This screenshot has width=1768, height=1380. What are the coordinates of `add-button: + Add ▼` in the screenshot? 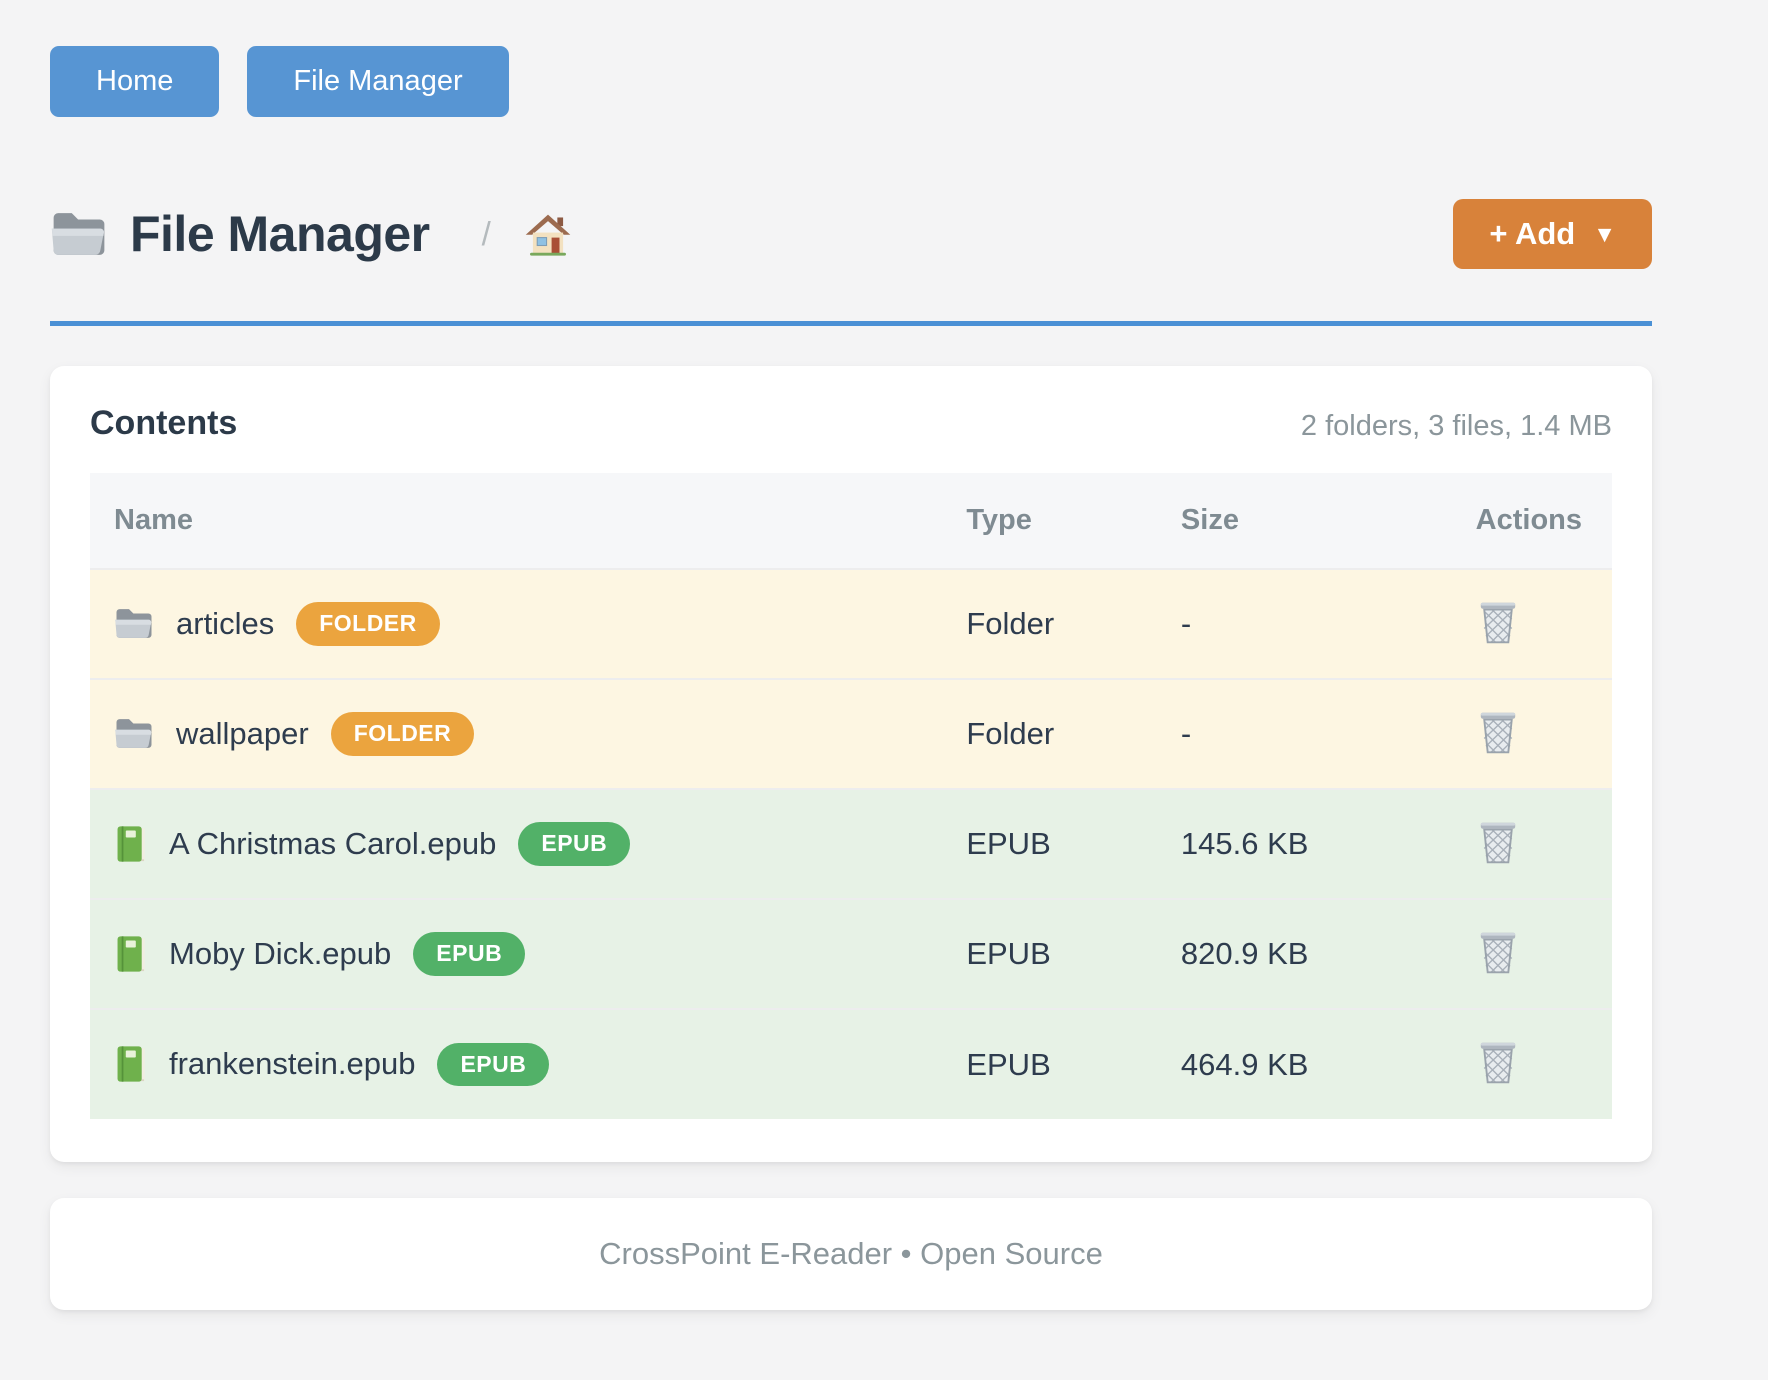 It's located at (1552, 234).